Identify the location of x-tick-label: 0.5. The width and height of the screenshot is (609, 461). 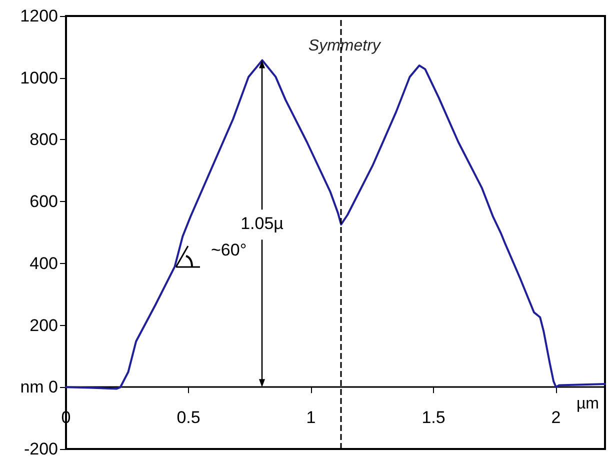
(188, 417).